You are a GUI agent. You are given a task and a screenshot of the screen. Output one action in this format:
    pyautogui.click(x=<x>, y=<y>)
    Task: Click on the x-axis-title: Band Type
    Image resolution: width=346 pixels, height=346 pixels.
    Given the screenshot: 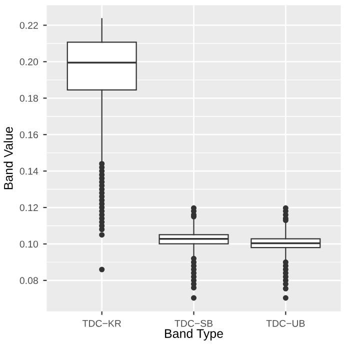 What is the action you would take?
    pyautogui.click(x=194, y=334)
    